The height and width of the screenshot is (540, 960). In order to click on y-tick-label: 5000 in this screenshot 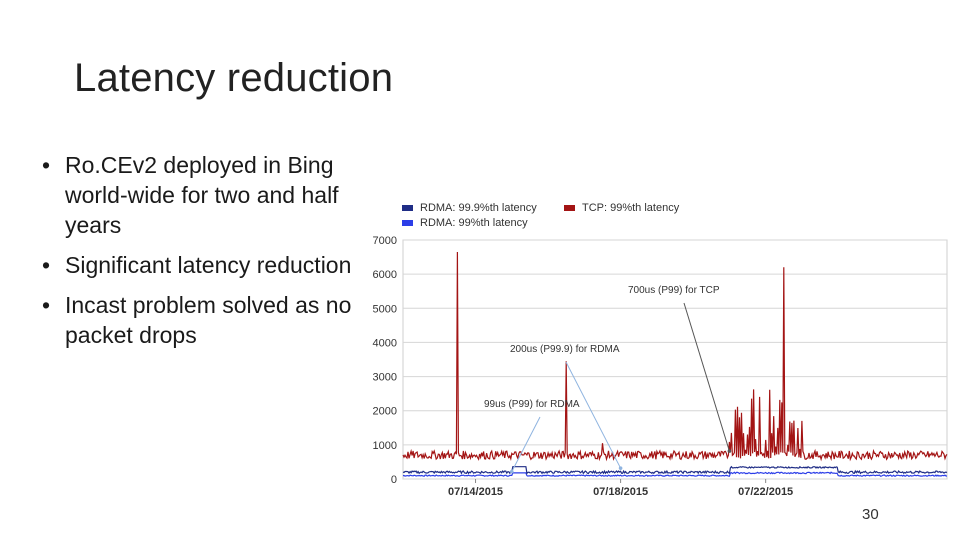, I will do `click(385, 309)`.